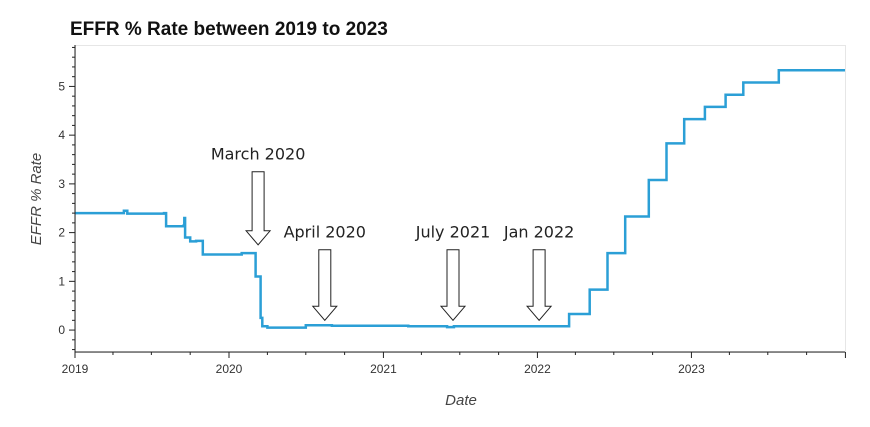 The image size is (870, 427). I want to click on y-tick-label: 4, so click(61, 135).